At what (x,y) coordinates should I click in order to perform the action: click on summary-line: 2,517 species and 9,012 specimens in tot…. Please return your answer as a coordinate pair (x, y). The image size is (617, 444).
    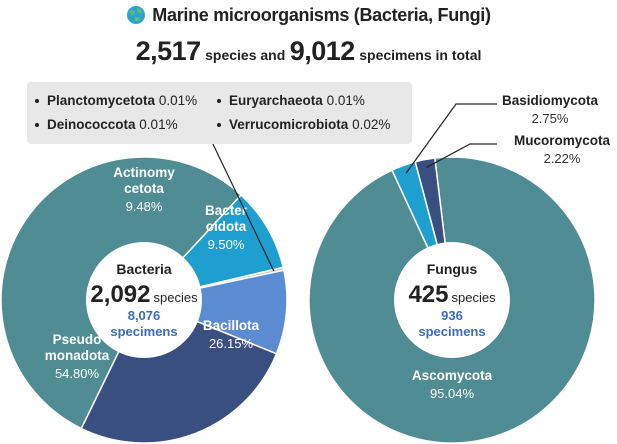
    Looking at the image, I should click on (308, 51).